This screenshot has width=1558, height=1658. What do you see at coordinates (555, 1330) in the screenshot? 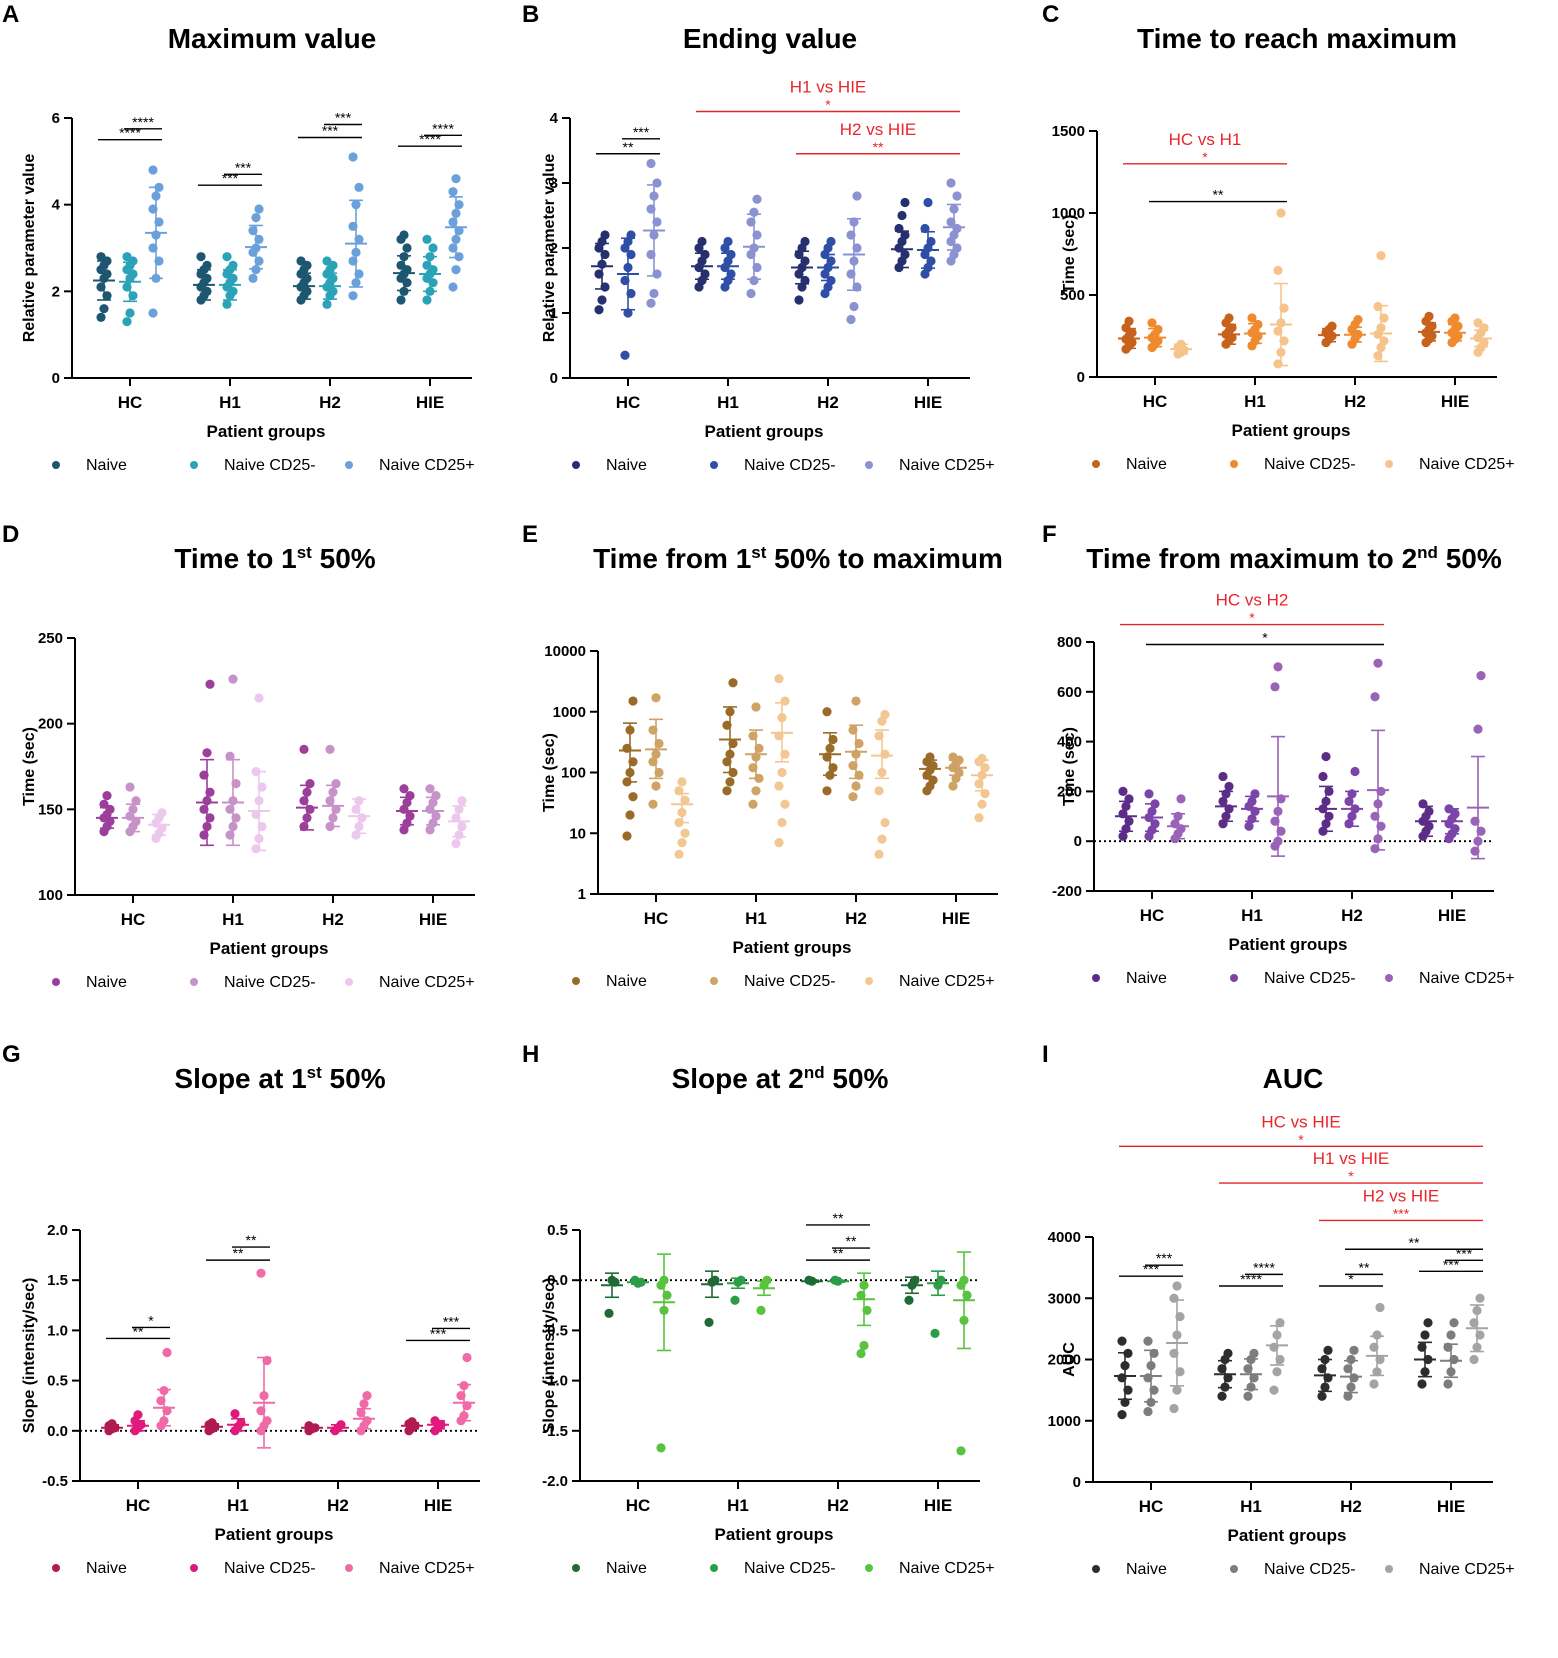
I see `y-tick-label: -0.5` at bounding box center [555, 1330].